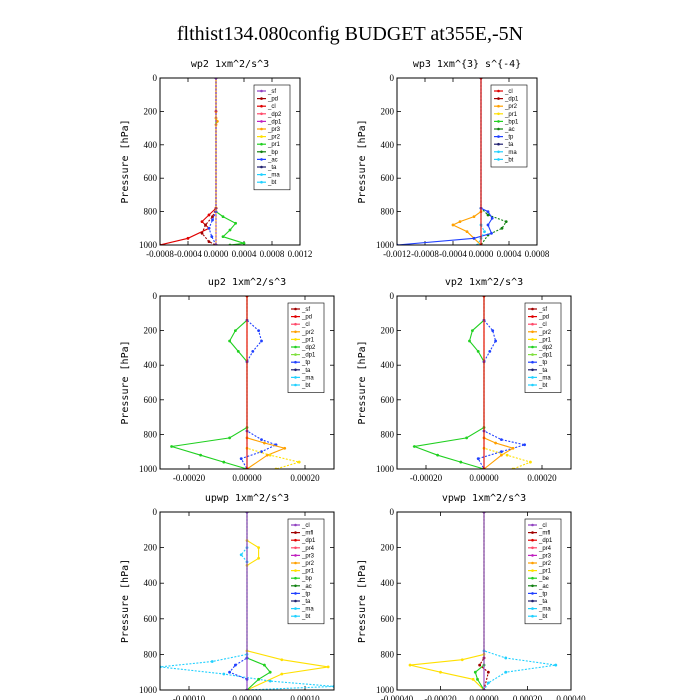 This screenshot has height=700, width=700. What do you see at coordinates (306, 571) in the screenshot?
I see `upwp-legend-box` at bounding box center [306, 571].